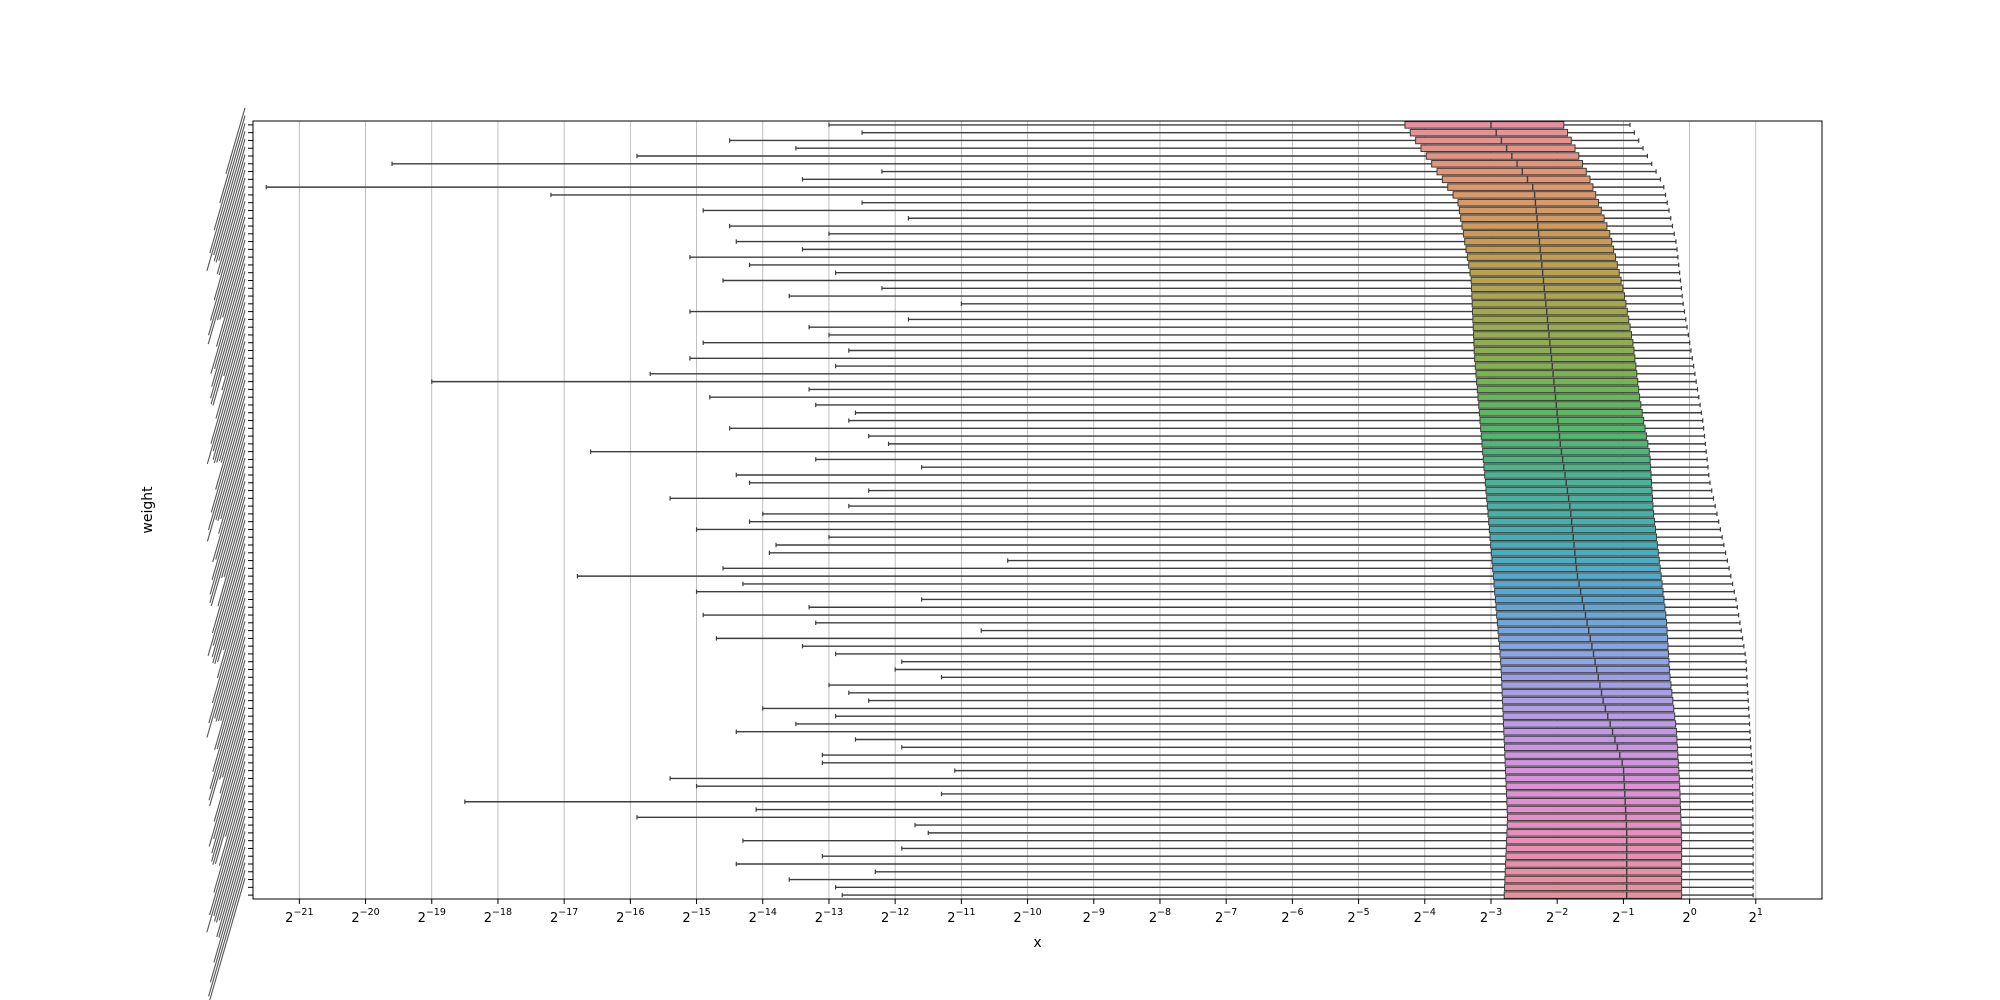  Describe the element at coordinates (365, 916) in the screenshot. I see `x-tick-label: 2−20` at that location.